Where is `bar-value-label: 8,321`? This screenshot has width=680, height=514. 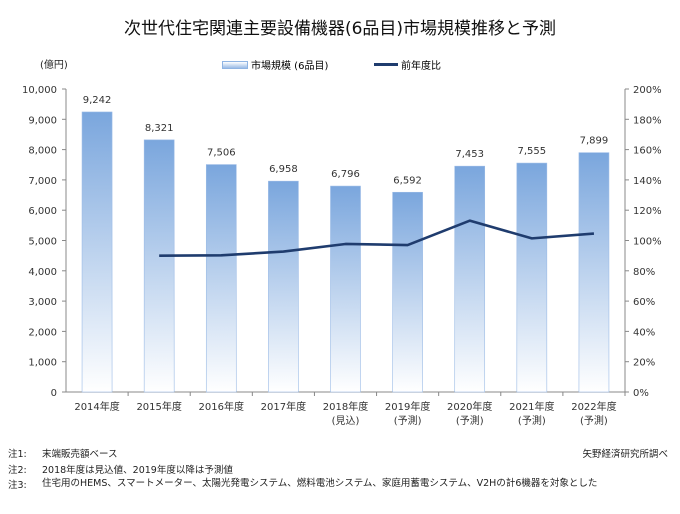
bar-value-label: 8,321 is located at coordinates (159, 128).